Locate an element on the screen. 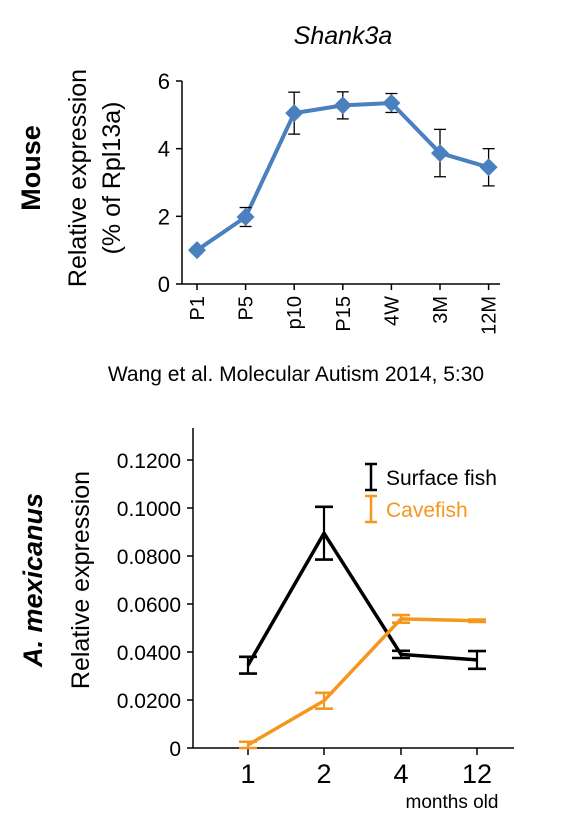 This screenshot has height=823, width=564. y-tick-label: 0.1200 is located at coordinates (149, 461).